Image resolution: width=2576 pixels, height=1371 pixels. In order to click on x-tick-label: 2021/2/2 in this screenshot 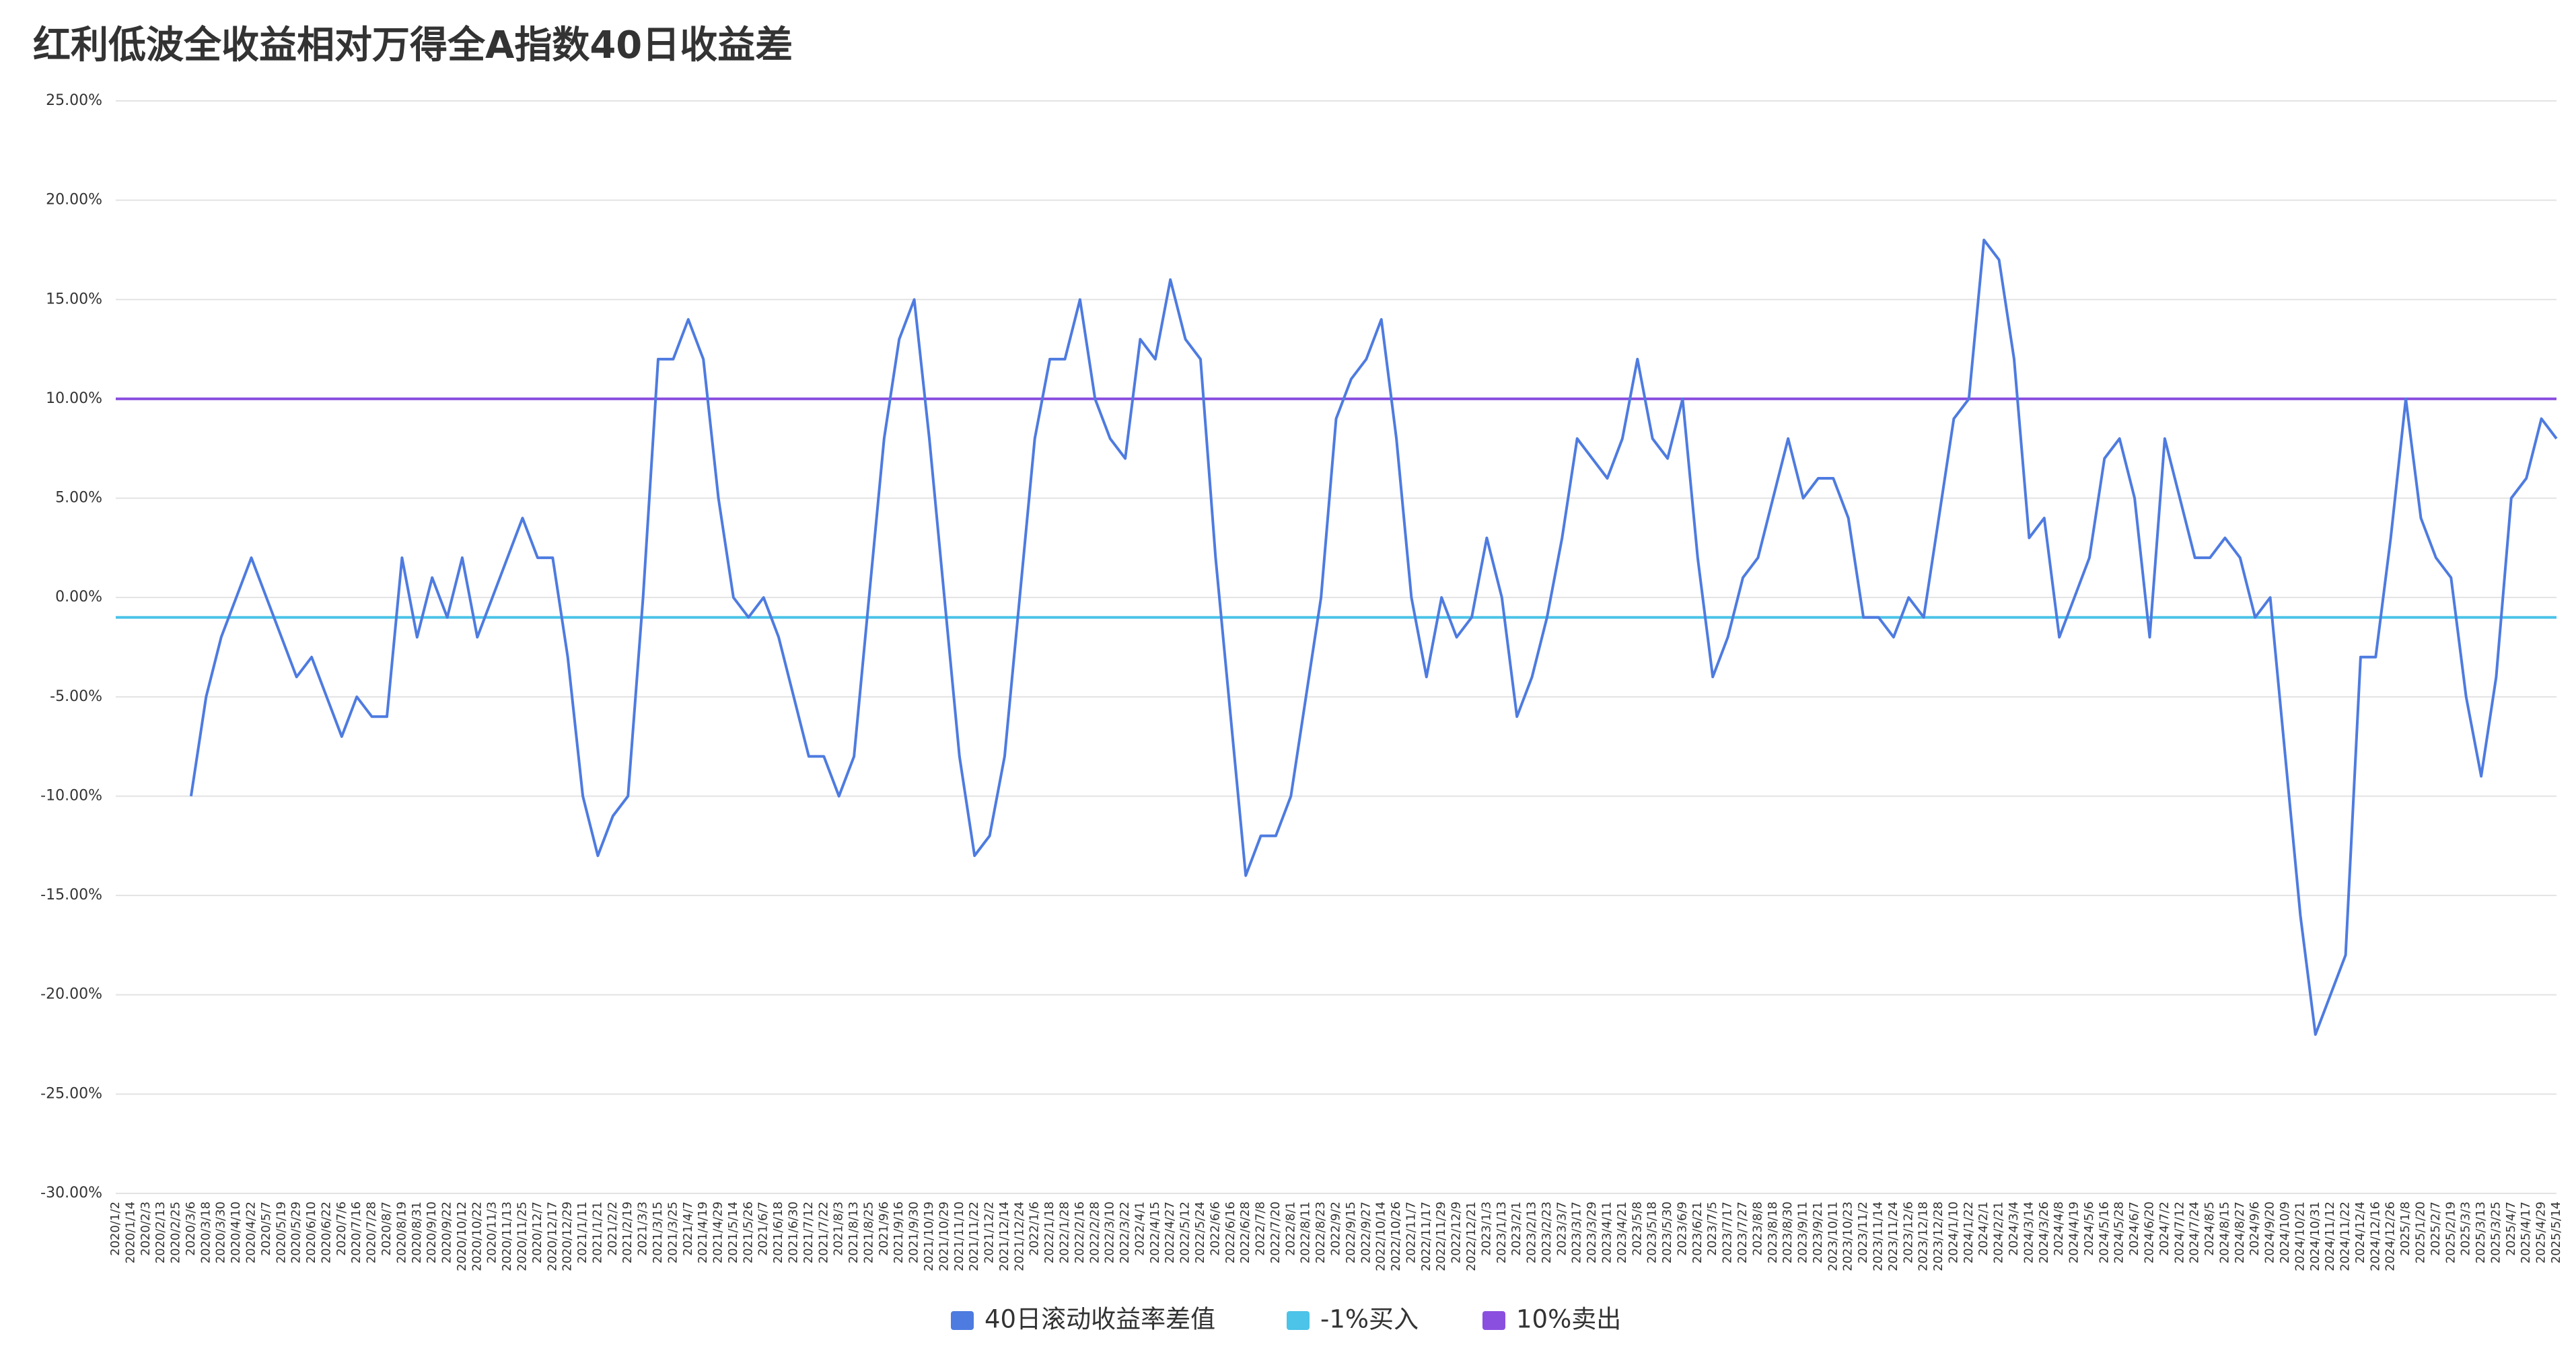, I will do `click(613, 1229)`.